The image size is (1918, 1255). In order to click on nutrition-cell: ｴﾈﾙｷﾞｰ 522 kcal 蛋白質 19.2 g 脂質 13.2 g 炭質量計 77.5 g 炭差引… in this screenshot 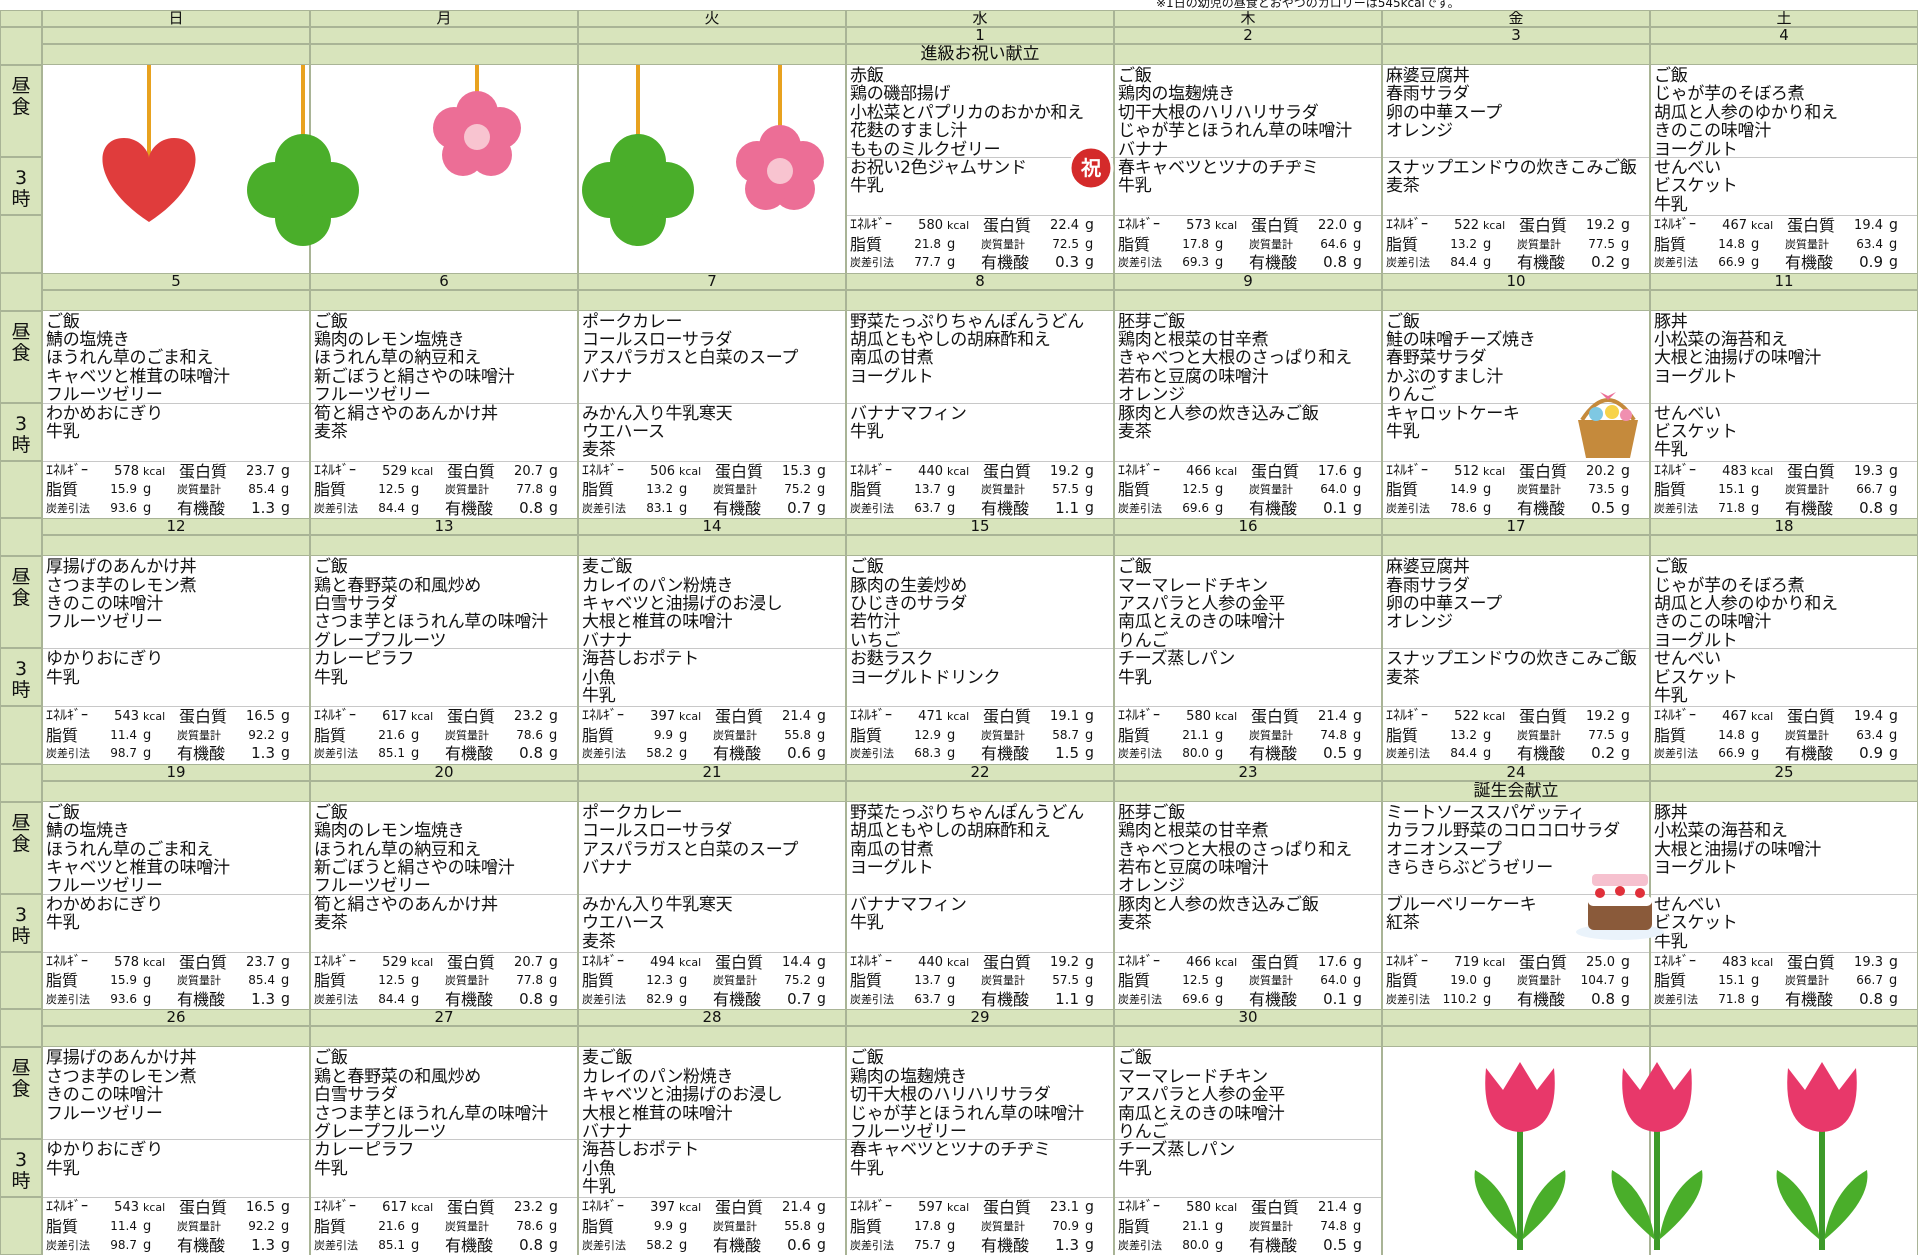, I will do `click(1516, 735)`.